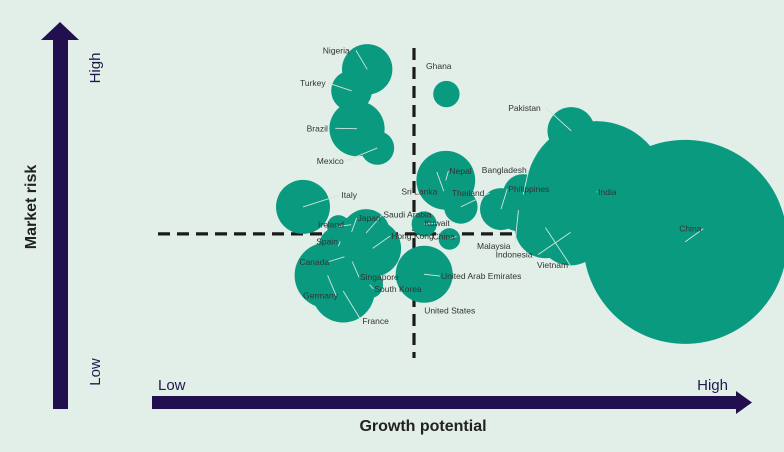 The height and width of the screenshot is (452, 784). Describe the element at coordinates (60, 223) in the screenshot. I see `y-axis-arrow-shaft` at that location.